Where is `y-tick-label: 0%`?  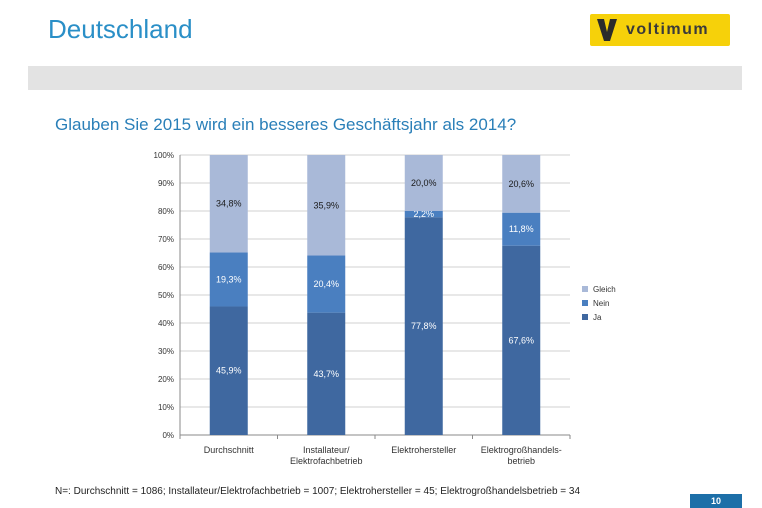 y-tick-label: 0% is located at coordinates (168, 435).